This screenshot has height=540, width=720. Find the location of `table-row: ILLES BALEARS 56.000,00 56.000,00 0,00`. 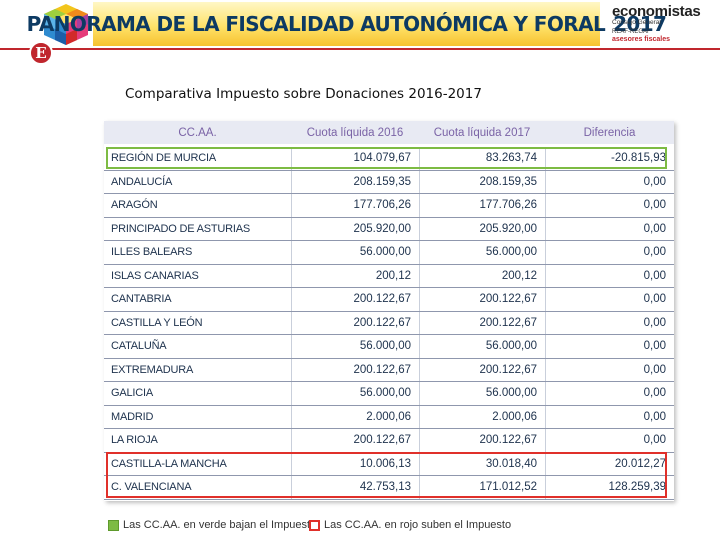

table-row: ILLES BALEARS 56.000,00 56.000,00 0,00 is located at coordinates (389, 253).